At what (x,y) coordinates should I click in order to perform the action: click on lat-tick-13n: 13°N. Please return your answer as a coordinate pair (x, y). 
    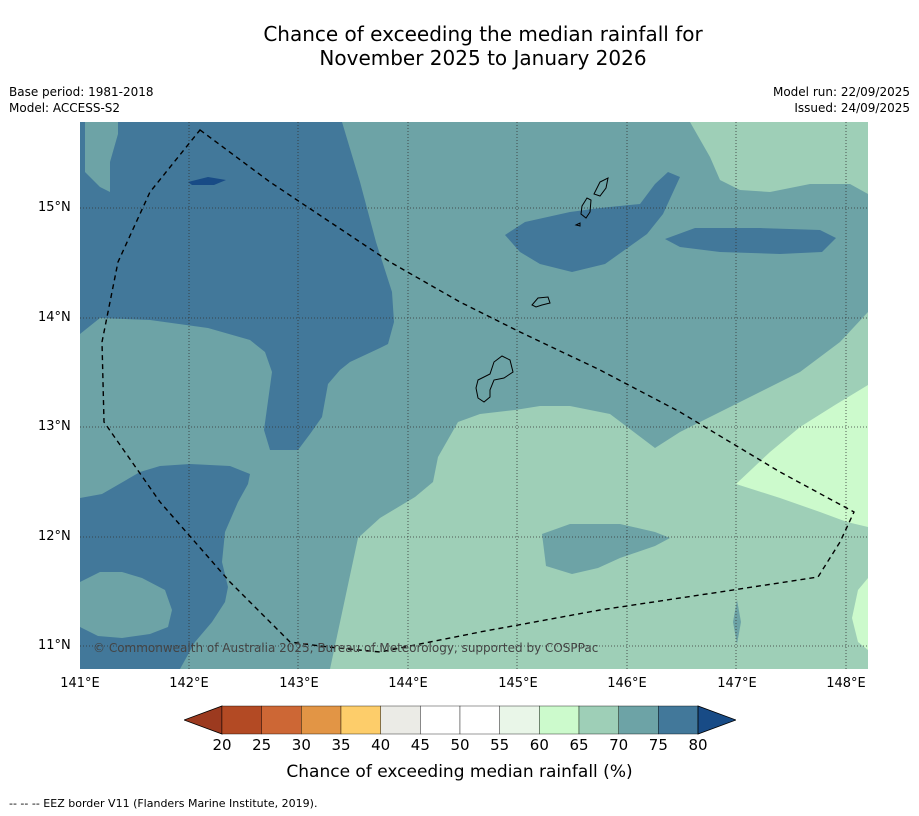
    Looking at the image, I should click on (54, 426).